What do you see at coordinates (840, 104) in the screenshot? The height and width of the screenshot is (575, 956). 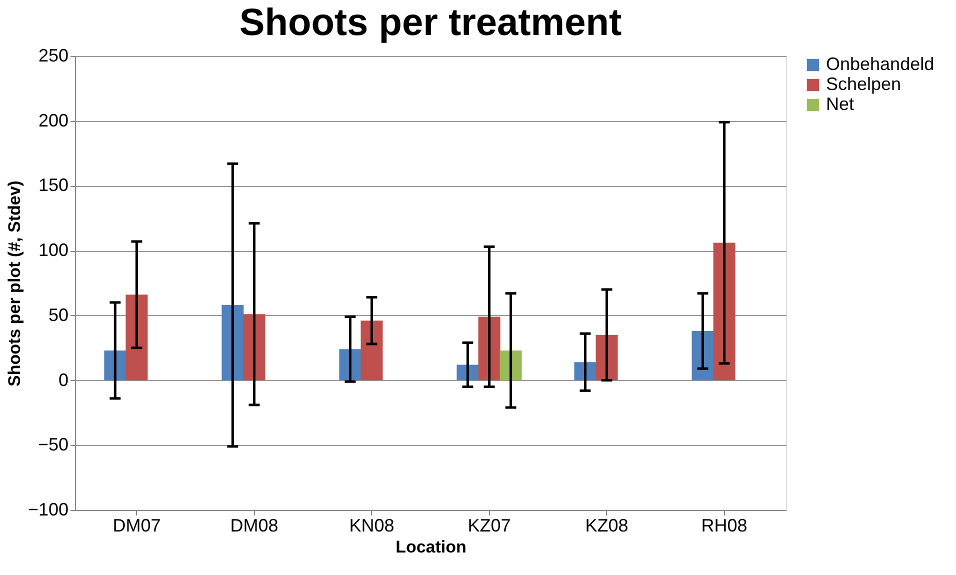 I see `legend-label: Net` at bounding box center [840, 104].